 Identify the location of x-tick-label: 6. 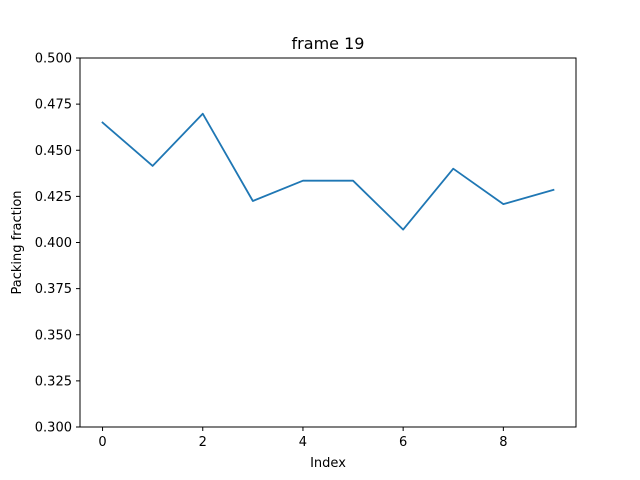
(403, 442).